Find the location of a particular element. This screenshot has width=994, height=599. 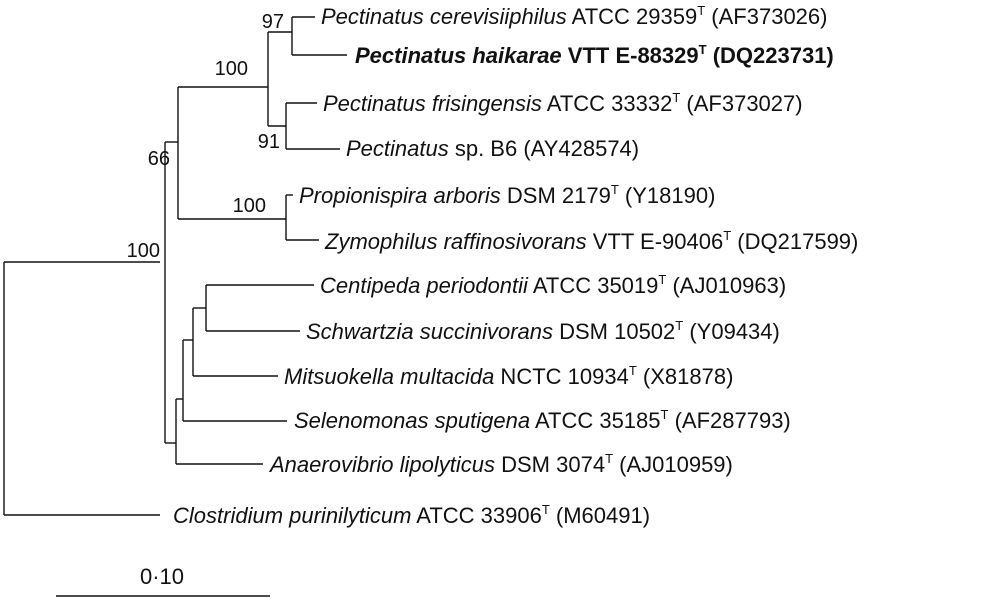

taxon-name: Schwartzia succinivorans is located at coordinates (429, 331).